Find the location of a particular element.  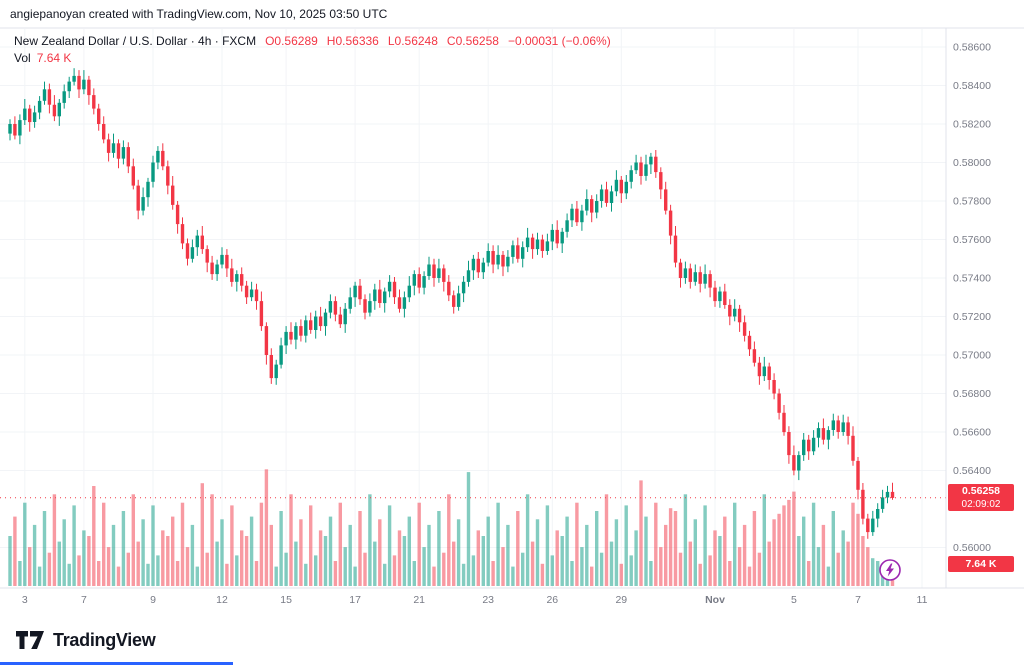

svg-text: Nov is located at coordinates (715, 600).